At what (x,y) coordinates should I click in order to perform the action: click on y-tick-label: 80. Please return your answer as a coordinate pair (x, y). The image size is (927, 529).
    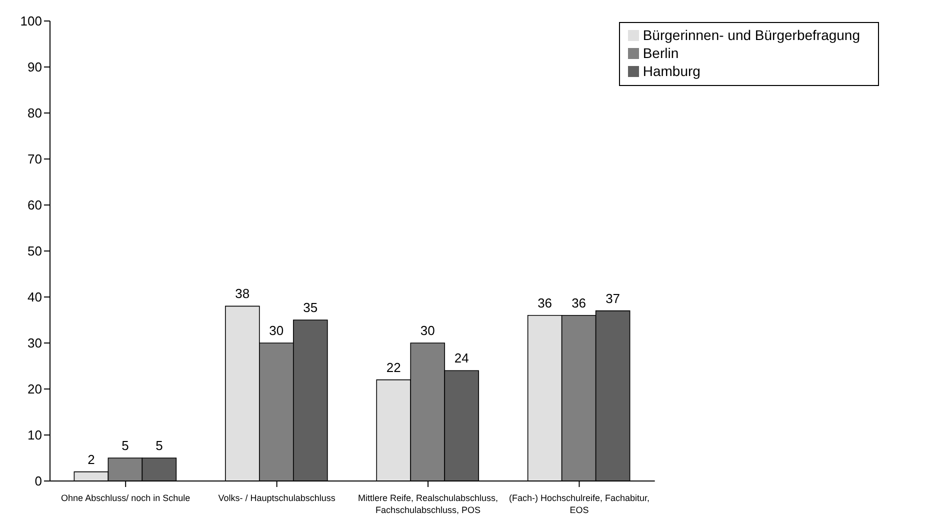
    Looking at the image, I should click on (35, 113).